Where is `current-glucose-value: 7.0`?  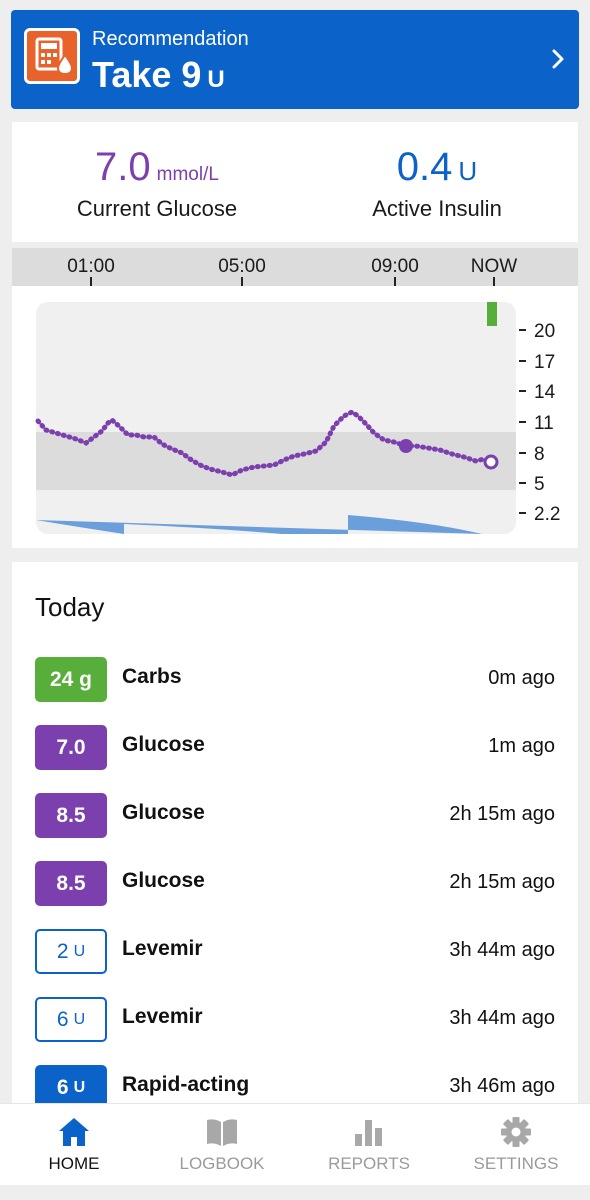
current-glucose-value: 7.0 is located at coordinates (123, 167).